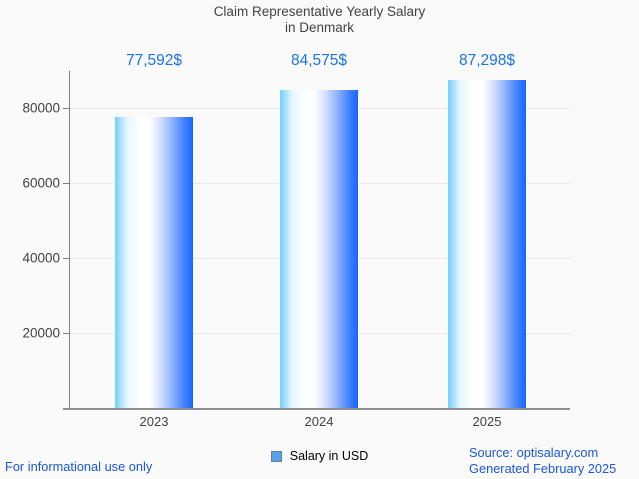 This screenshot has width=639, height=479. I want to click on chart-title-line2: in Denmark, so click(319, 27).